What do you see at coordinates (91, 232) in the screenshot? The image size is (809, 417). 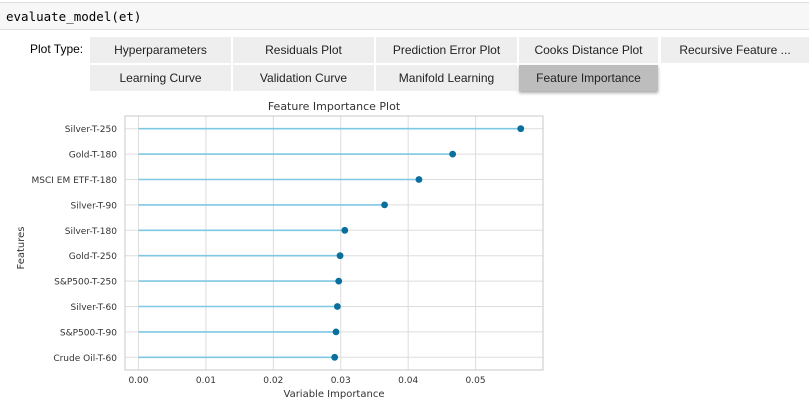 I see `y-tick-label: Silver-T-180` at bounding box center [91, 232].